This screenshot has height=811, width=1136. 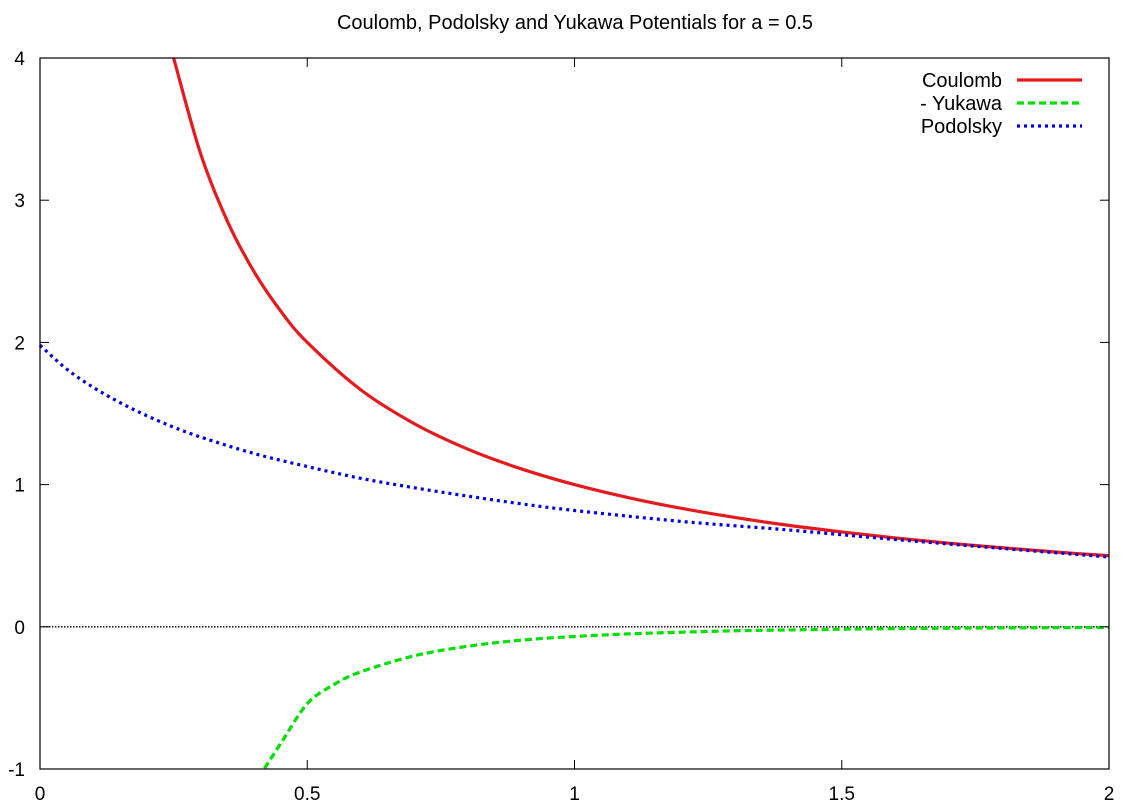 I want to click on x-tick-label: 1.5, so click(x=842, y=794).